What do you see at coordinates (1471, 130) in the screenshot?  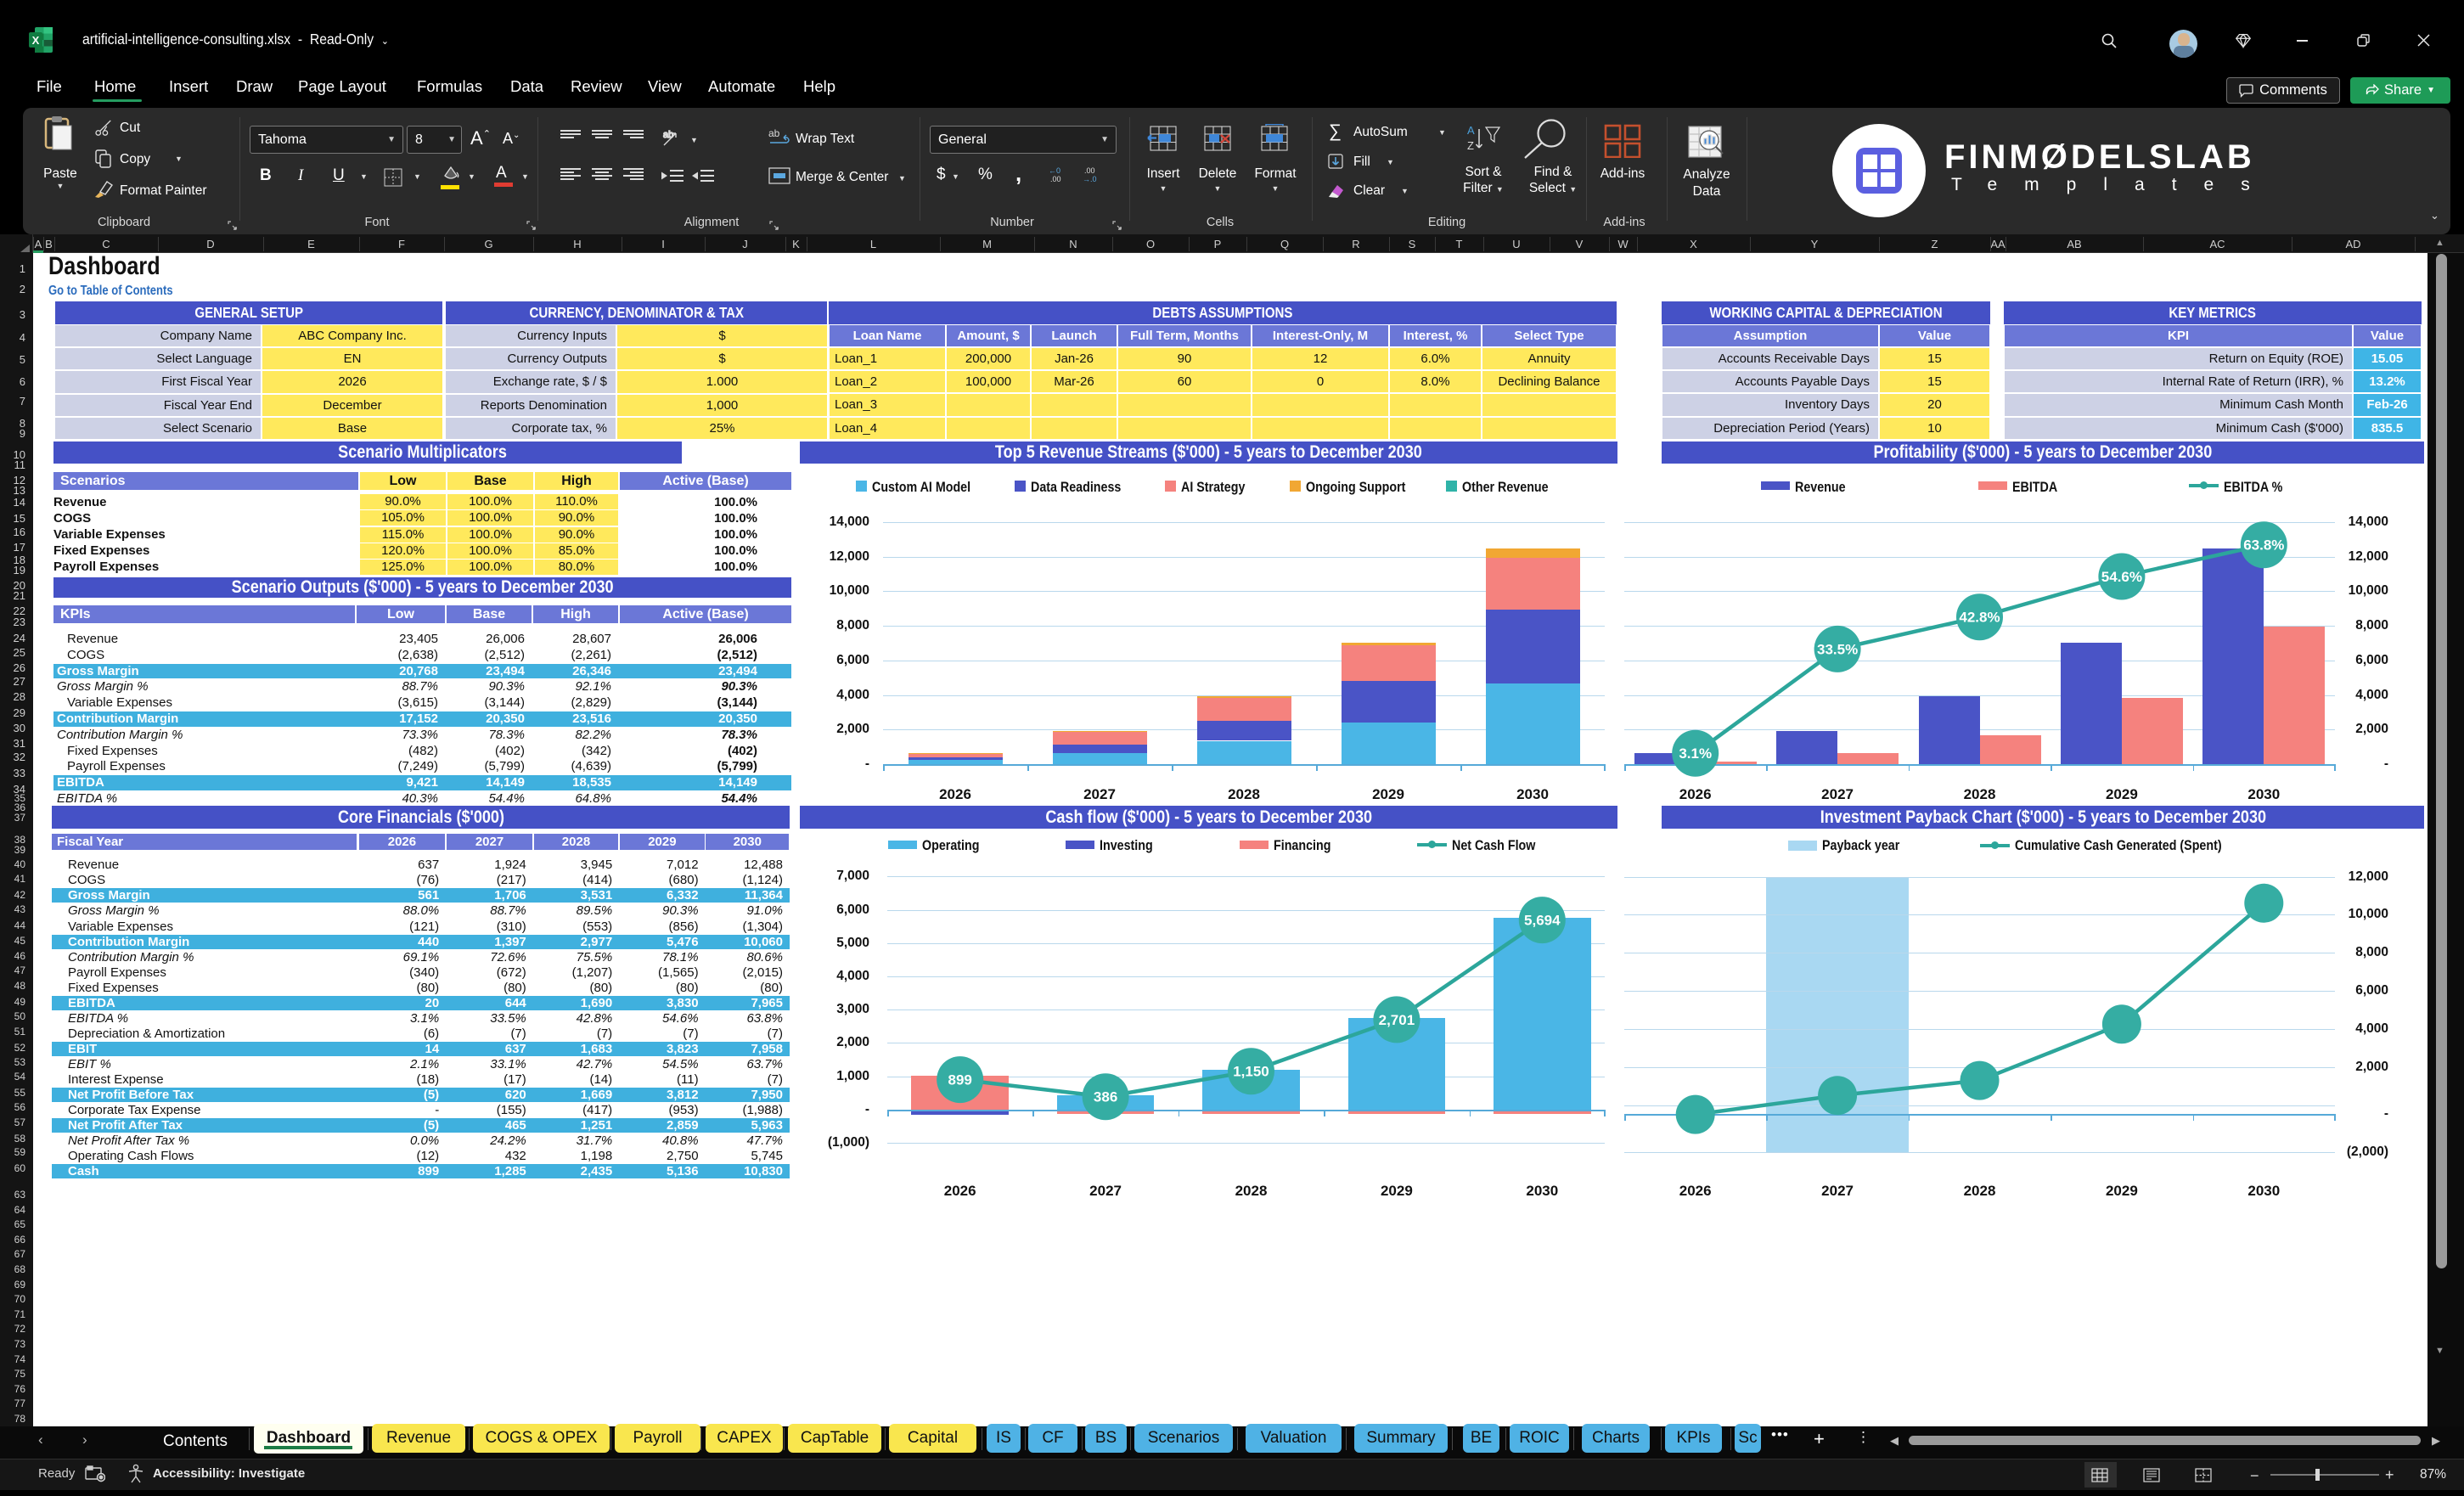 I see `svg-text: A` at bounding box center [1471, 130].